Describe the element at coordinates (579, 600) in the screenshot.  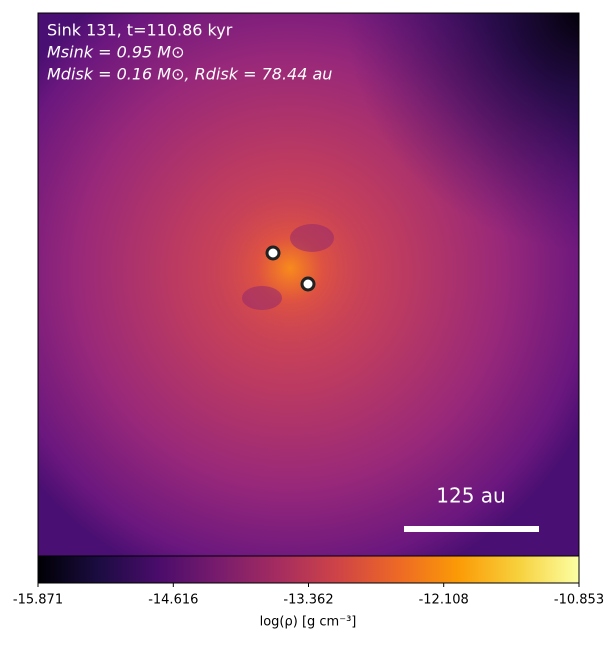
I see `colorbar-tick-label: -10.853` at that location.